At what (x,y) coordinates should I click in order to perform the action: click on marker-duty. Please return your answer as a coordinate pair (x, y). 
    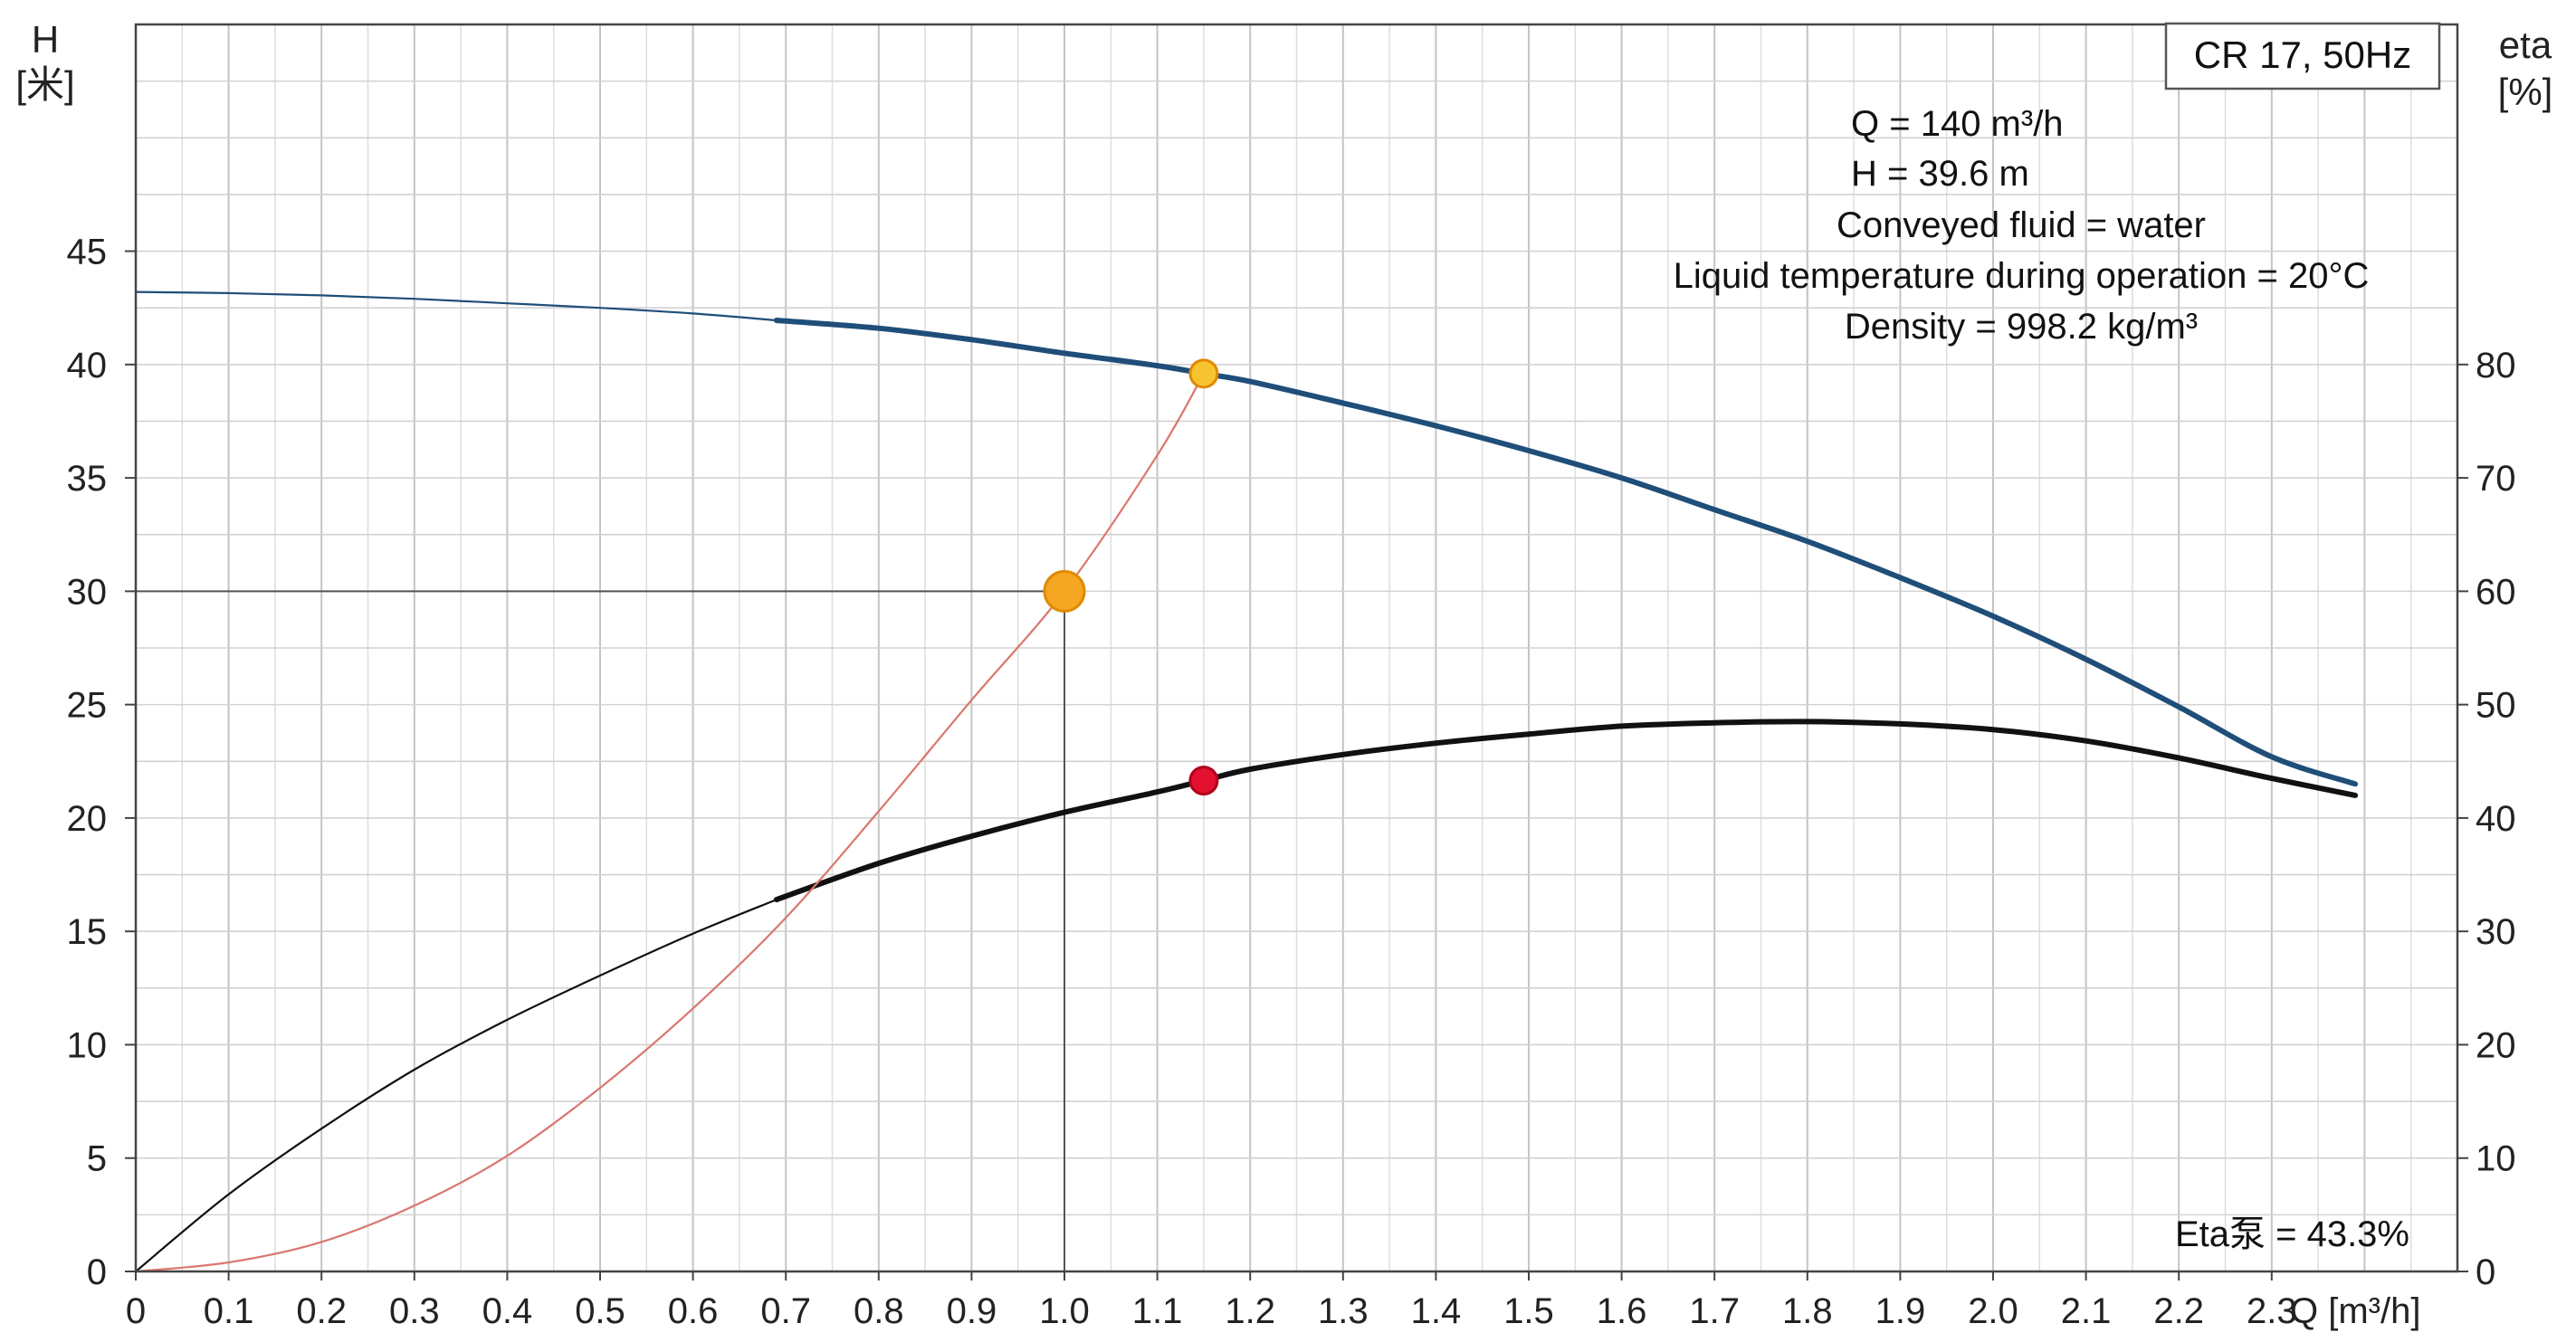
    Looking at the image, I should click on (1064, 591).